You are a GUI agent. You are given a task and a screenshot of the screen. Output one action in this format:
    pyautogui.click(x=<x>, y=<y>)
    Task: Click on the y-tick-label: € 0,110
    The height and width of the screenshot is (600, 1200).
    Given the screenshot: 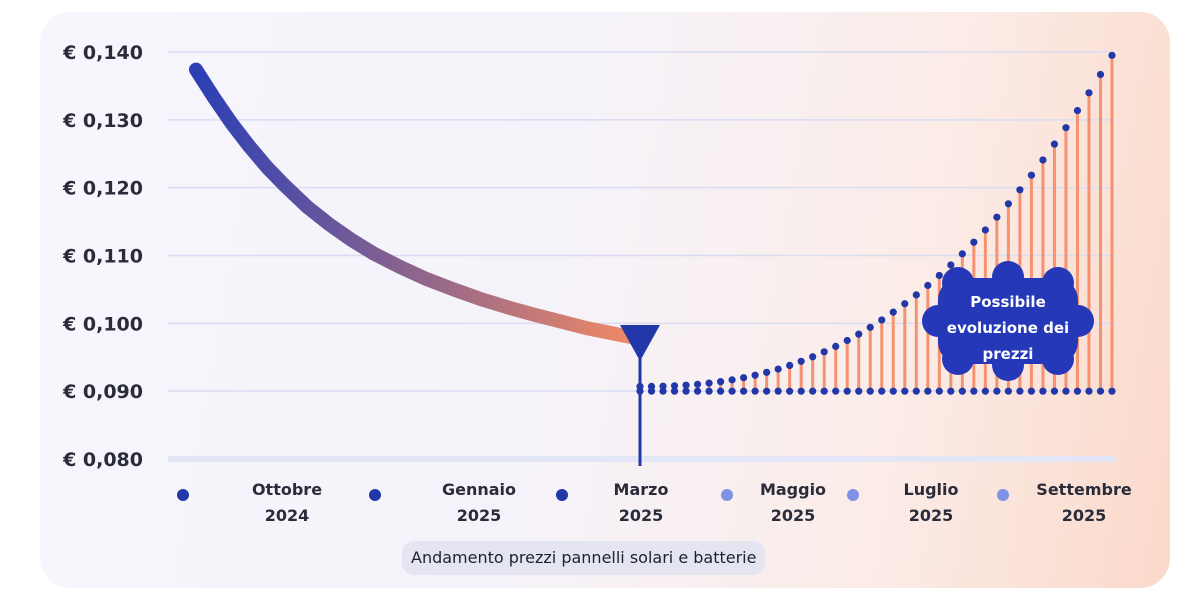 What is the action you would take?
    pyautogui.click(x=102, y=257)
    